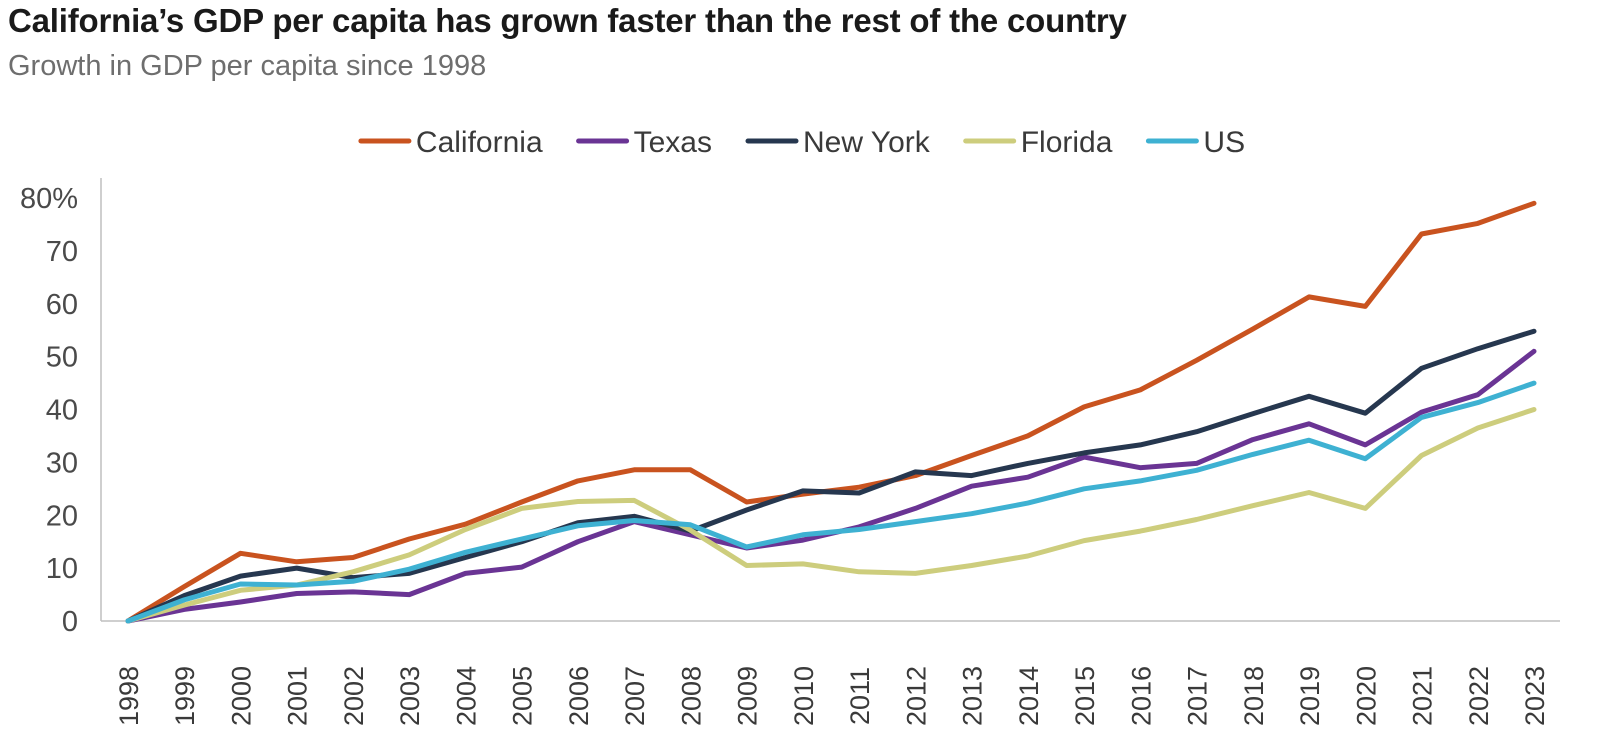 This screenshot has height=754, width=1600. I want to click on x-tick-label: 2023, so click(1535, 696).